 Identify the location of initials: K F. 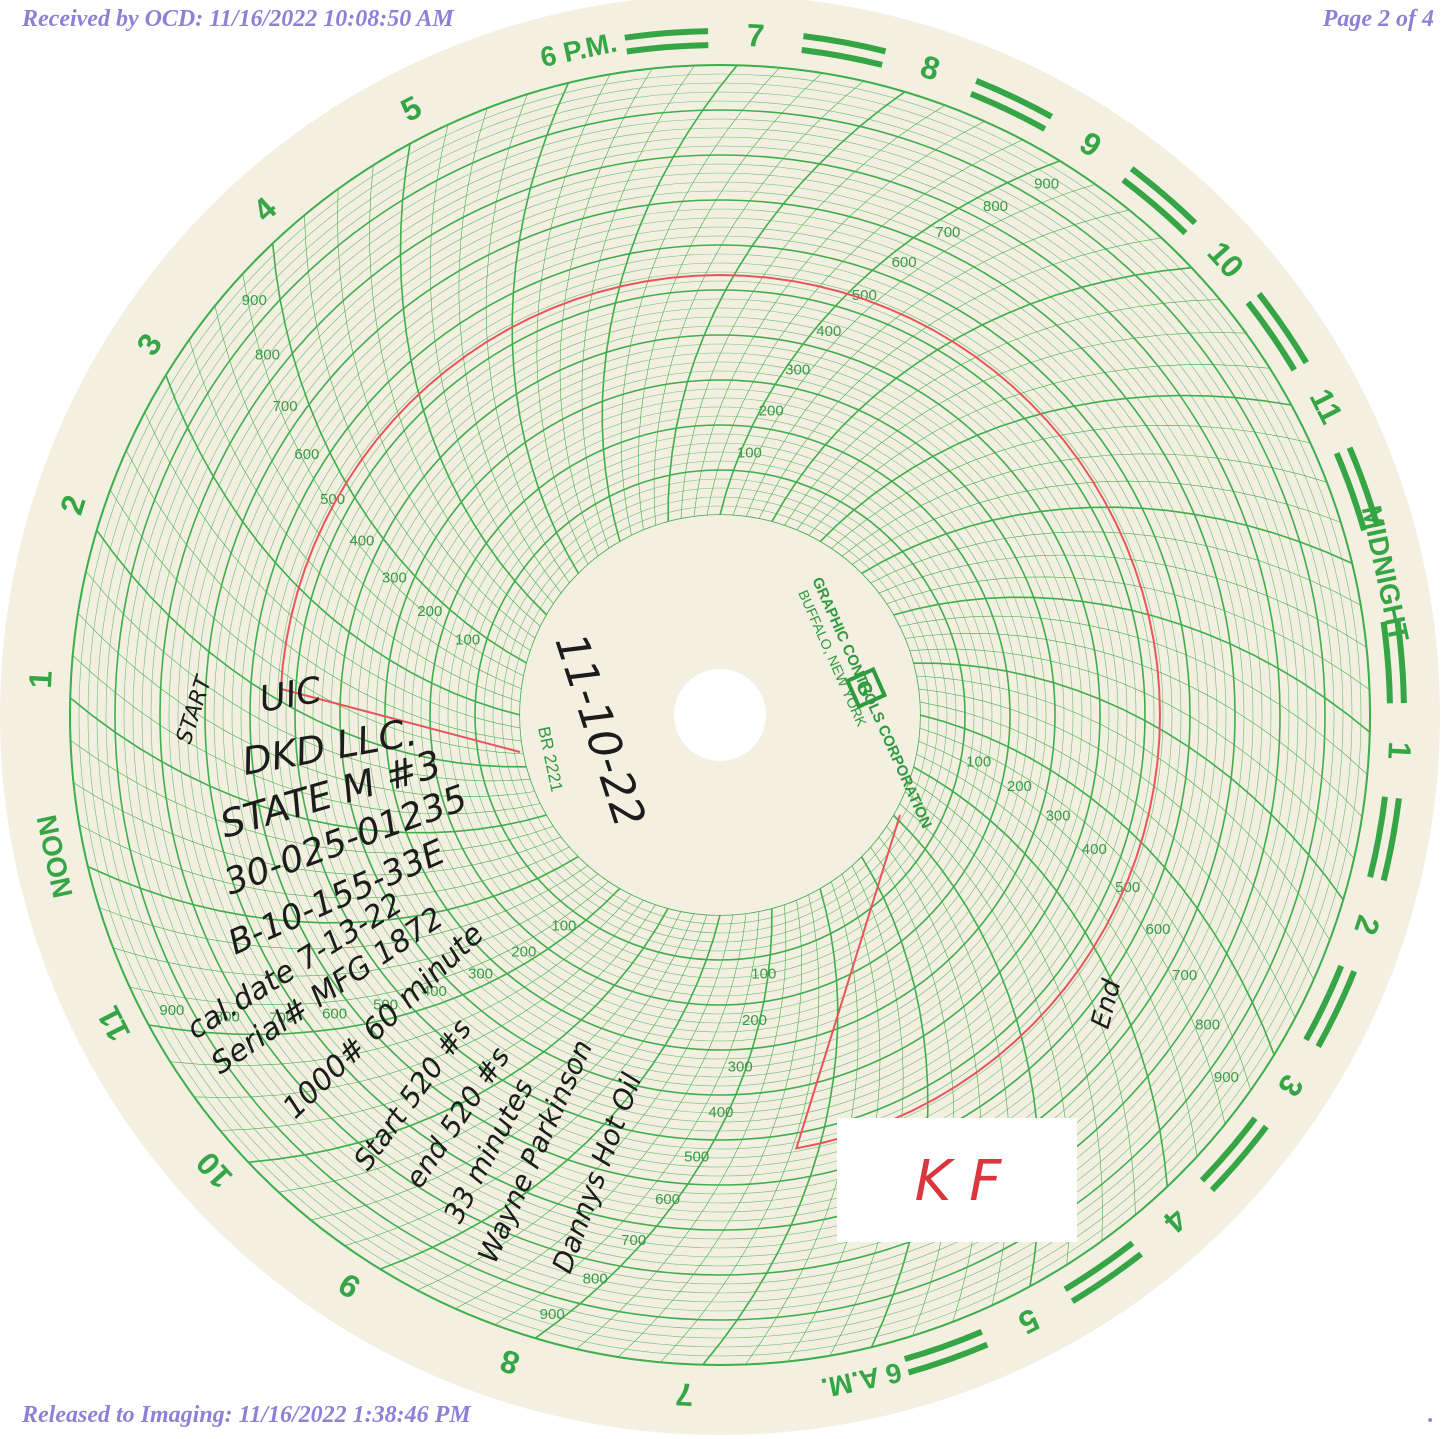
(959, 1181).